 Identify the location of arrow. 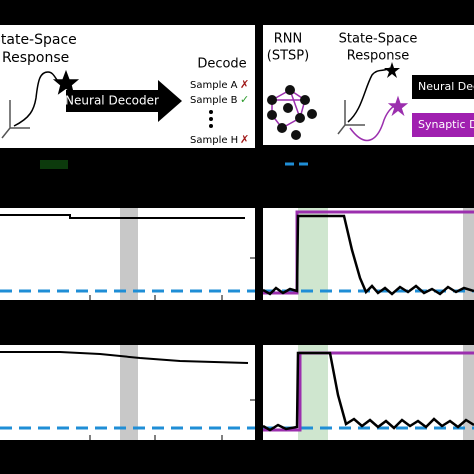
(124, 101).